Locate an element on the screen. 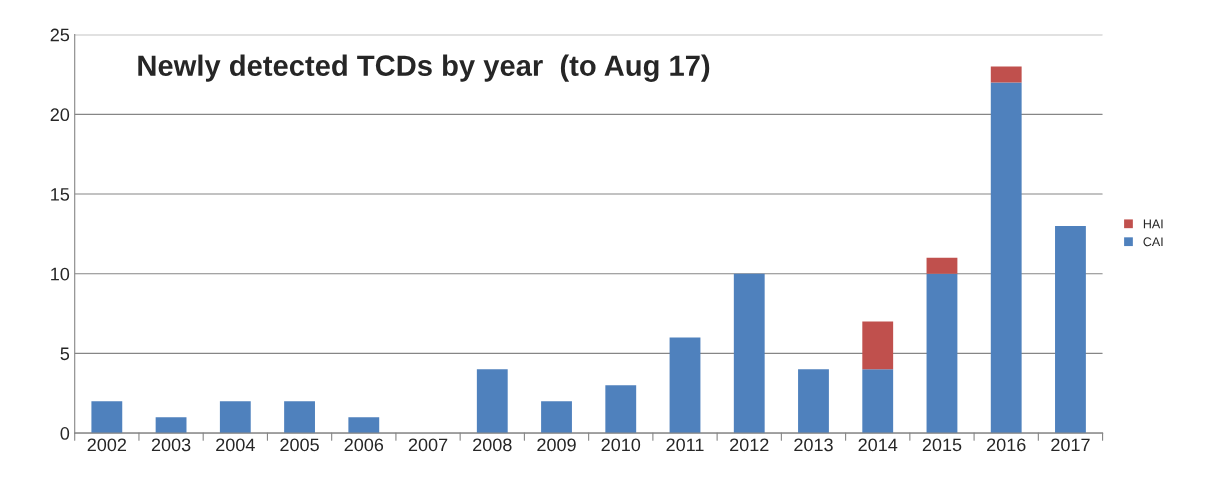  x-tick-label: 2009 is located at coordinates (556, 445).